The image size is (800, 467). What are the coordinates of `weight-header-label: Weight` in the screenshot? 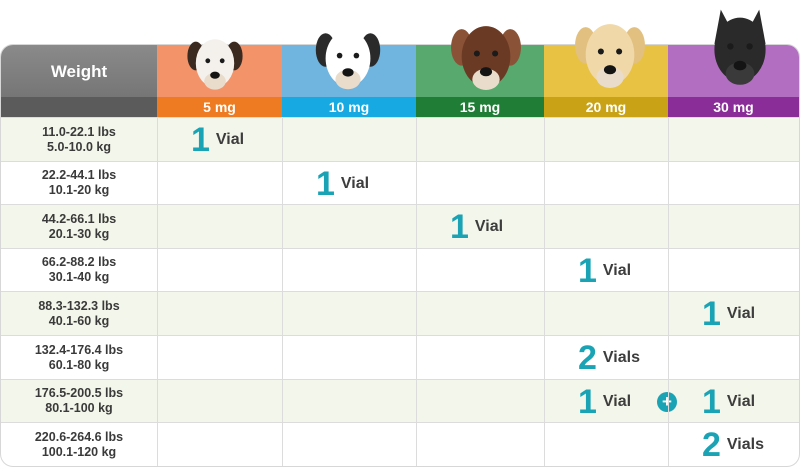 It's located at (79, 71).